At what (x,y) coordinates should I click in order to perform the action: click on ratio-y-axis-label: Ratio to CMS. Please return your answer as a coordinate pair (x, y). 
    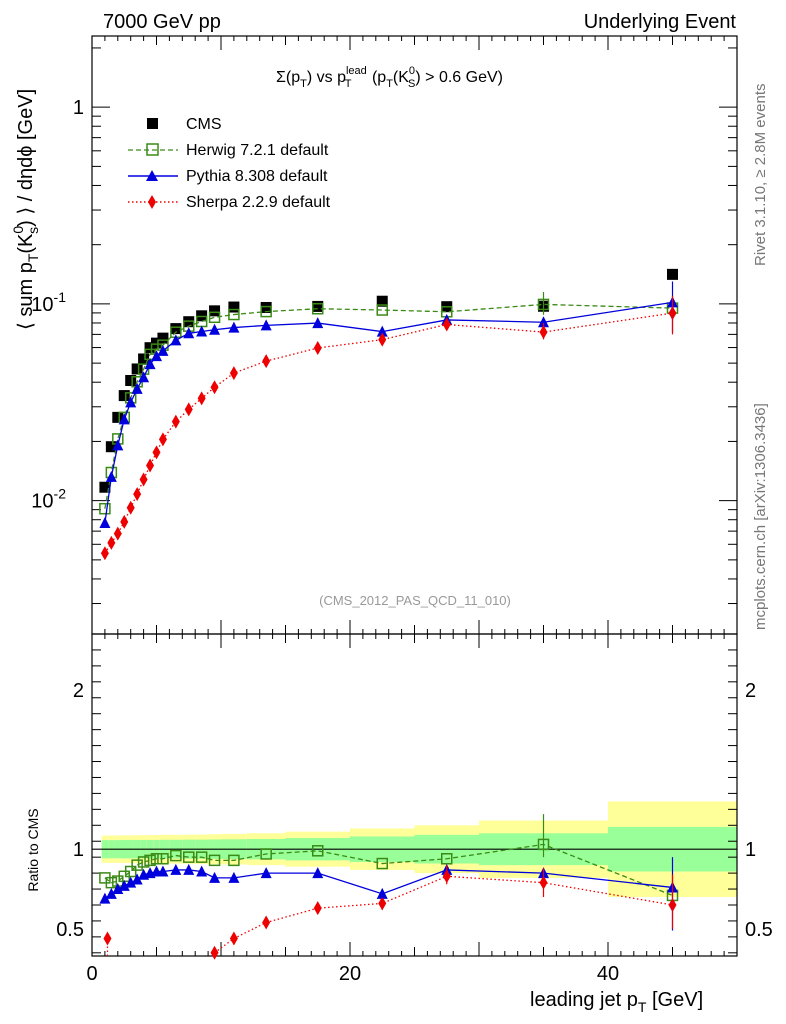
    Looking at the image, I should click on (33, 849).